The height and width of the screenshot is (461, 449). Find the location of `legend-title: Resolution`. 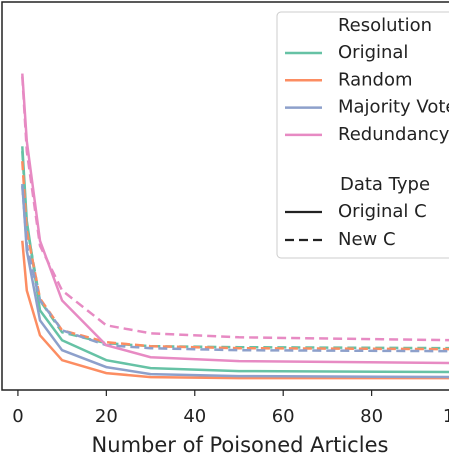

legend-title: Resolution is located at coordinates (385, 25).